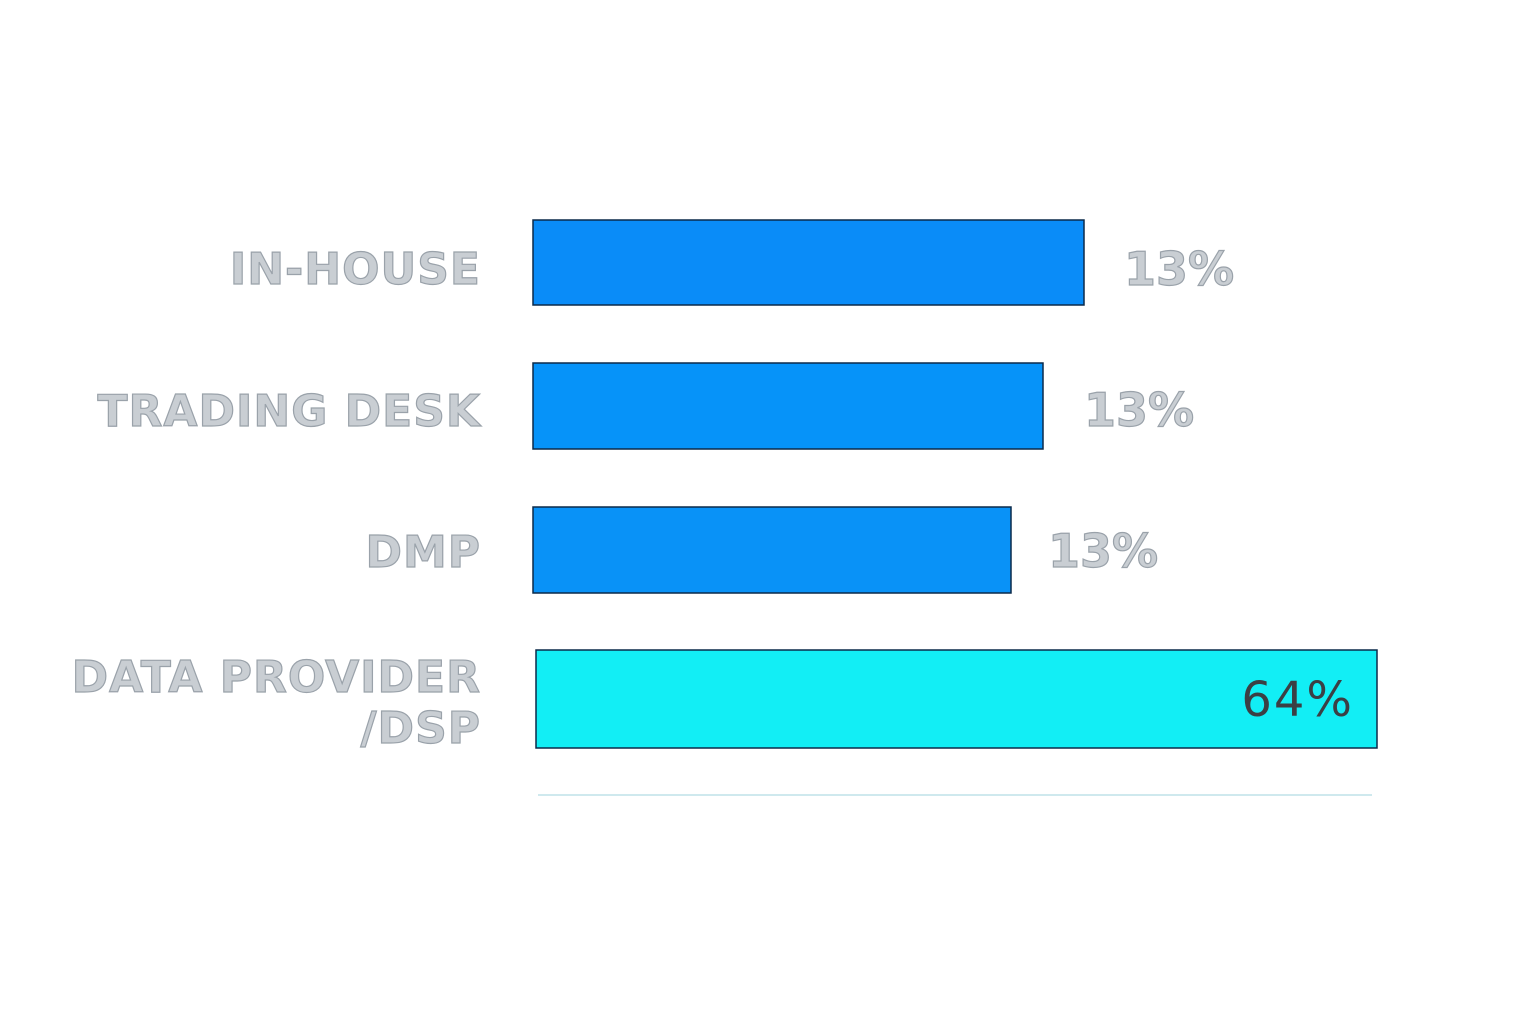 This screenshot has height=1024, width=1536. Describe the element at coordinates (355, 269) in the screenshot. I see `category-label-in-house: IN-HOUSE` at that location.